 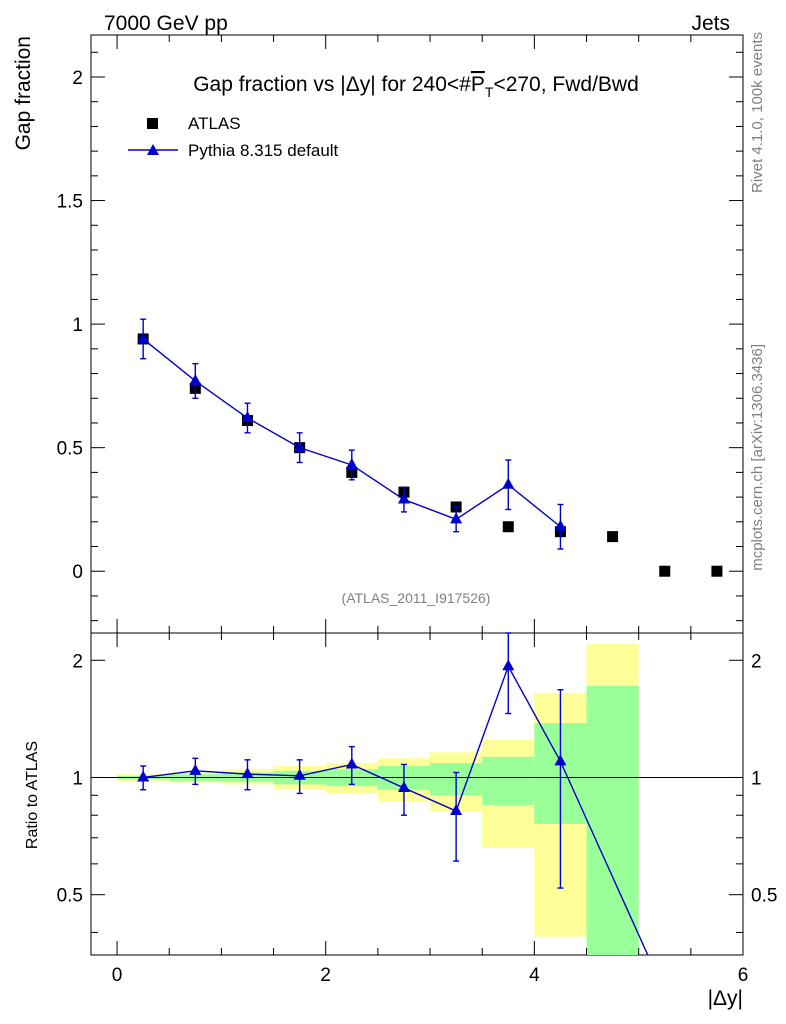 What do you see at coordinates (332, 84) in the screenshot?
I see `plot-title-main: Gap fraction vs |Δy| for 240<#` at bounding box center [332, 84].